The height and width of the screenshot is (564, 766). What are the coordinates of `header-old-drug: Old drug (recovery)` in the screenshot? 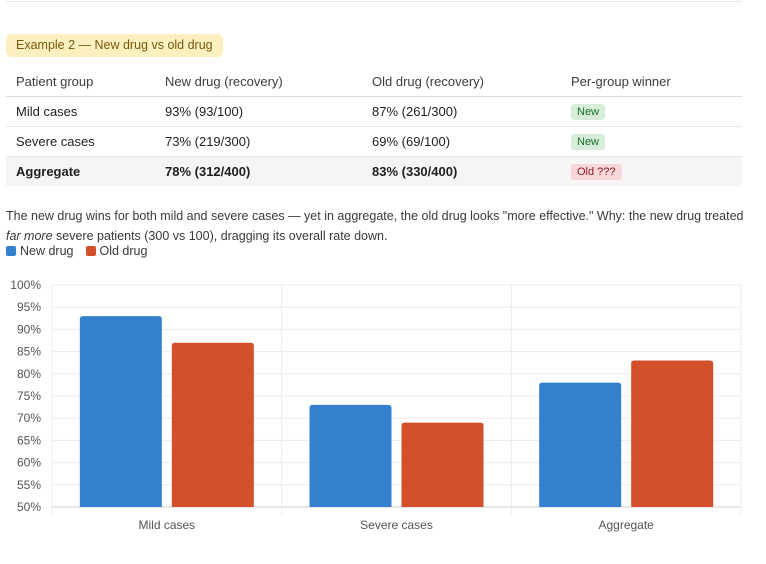 It's located at (461, 82).